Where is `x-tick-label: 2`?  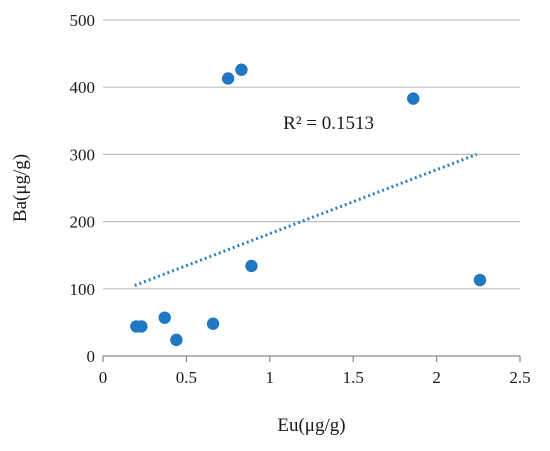
x-tick-label: 2 is located at coordinates (436, 377).